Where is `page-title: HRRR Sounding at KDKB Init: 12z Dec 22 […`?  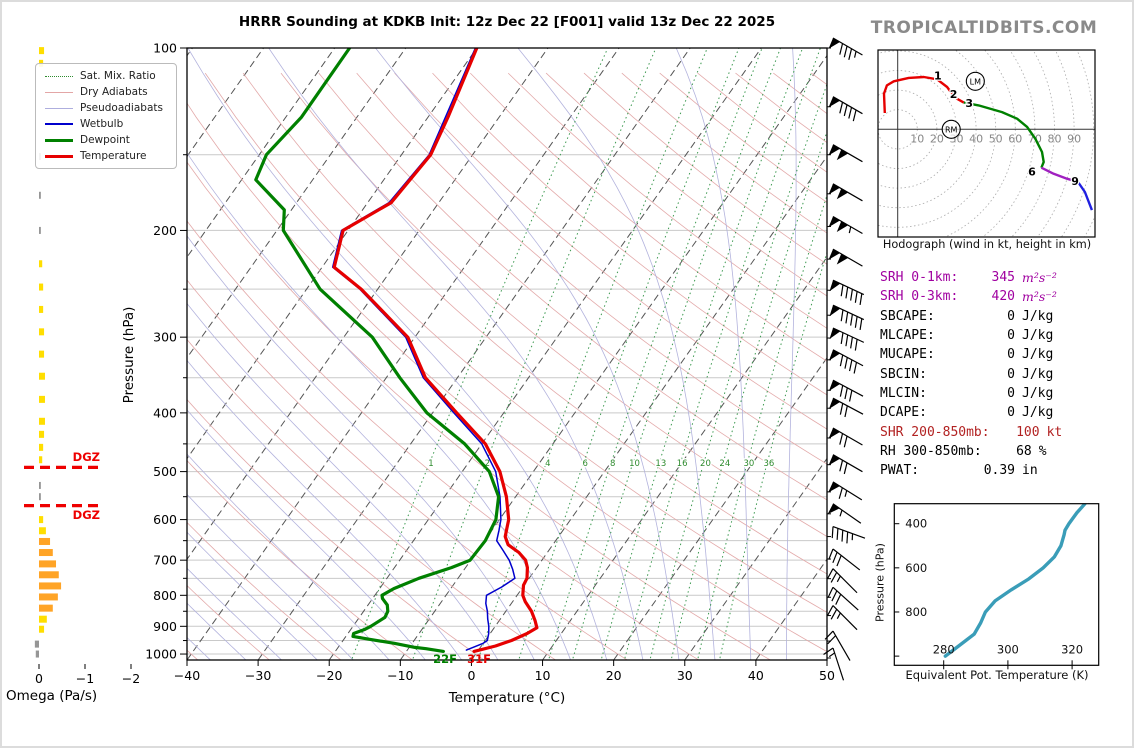 page-title: HRRR Sounding at KDKB Init: 12z Dec 22 [… is located at coordinates (507, 22).